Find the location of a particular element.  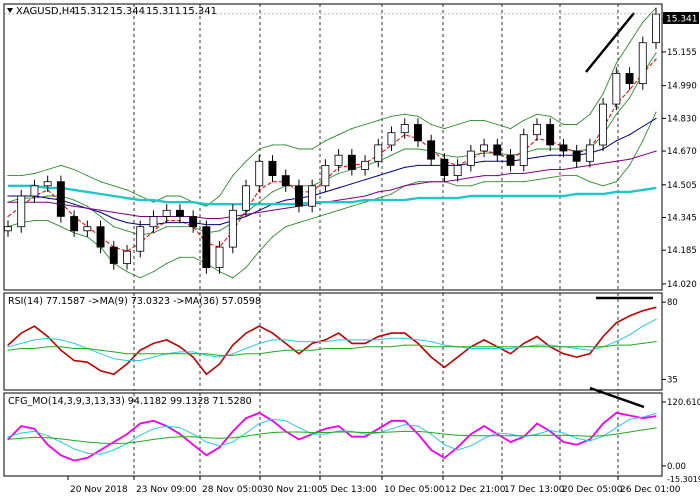

x-tick-label: 17 Dec 13:00 is located at coordinates (534, 490).